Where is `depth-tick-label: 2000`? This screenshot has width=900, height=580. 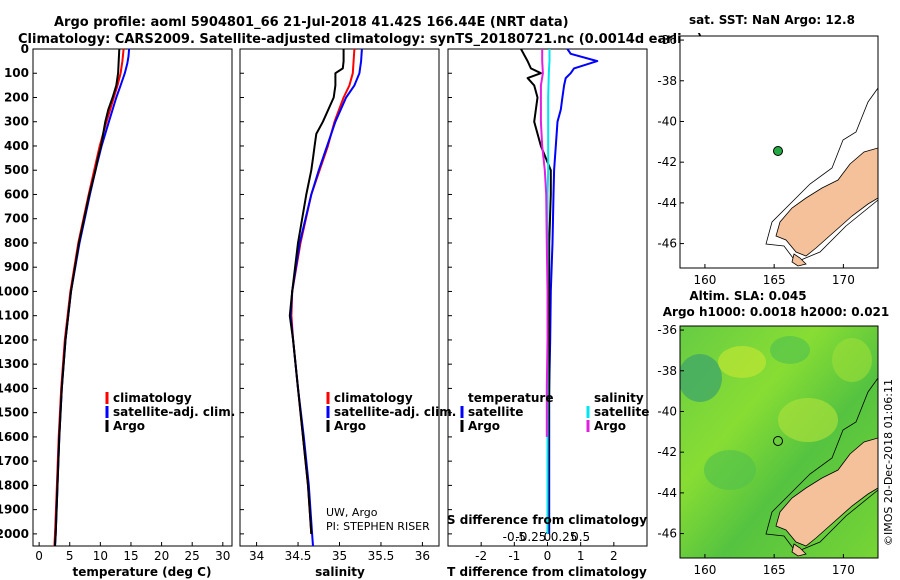 depth-tick-label: 2000 is located at coordinates (14, 534).